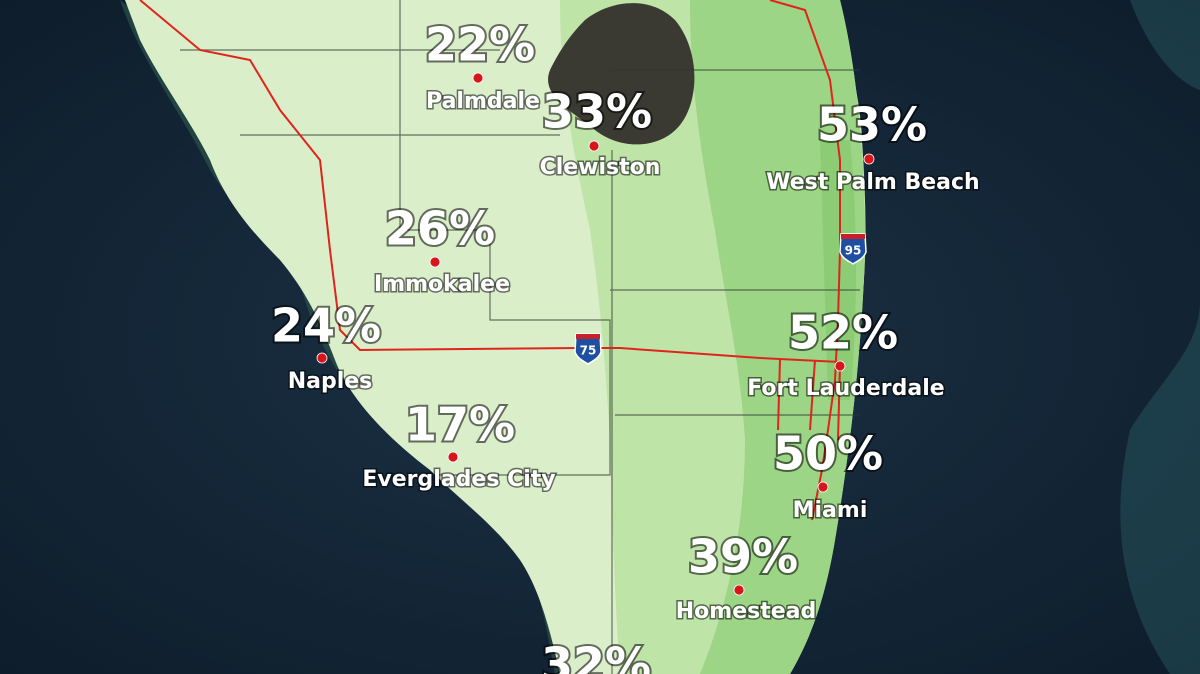 This screenshot has width=1200, height=674. I want to click on city-name: Fort Lauderdale, so click(845, 388).